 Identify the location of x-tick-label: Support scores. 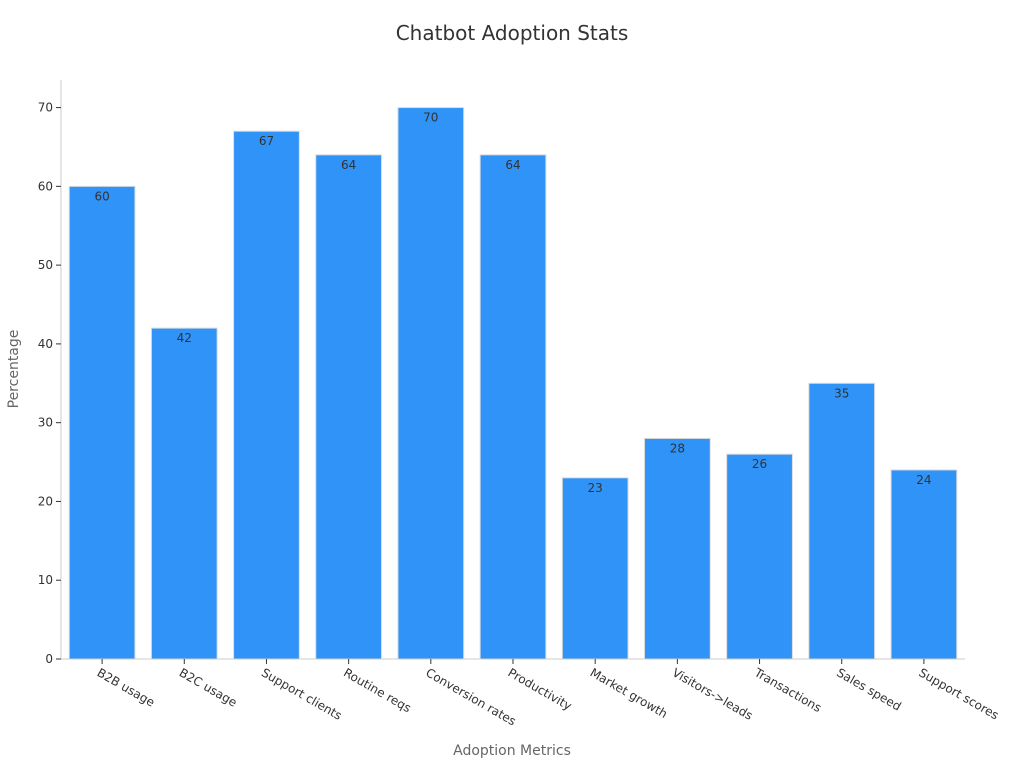
(958, 693).